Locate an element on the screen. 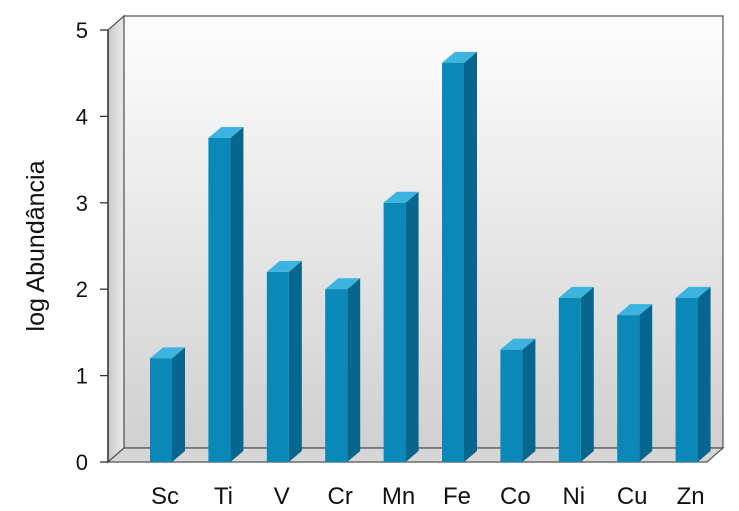 This screenshot has height=511, width=739. y-tick-label: 1 is located at coordinates (82, 376).